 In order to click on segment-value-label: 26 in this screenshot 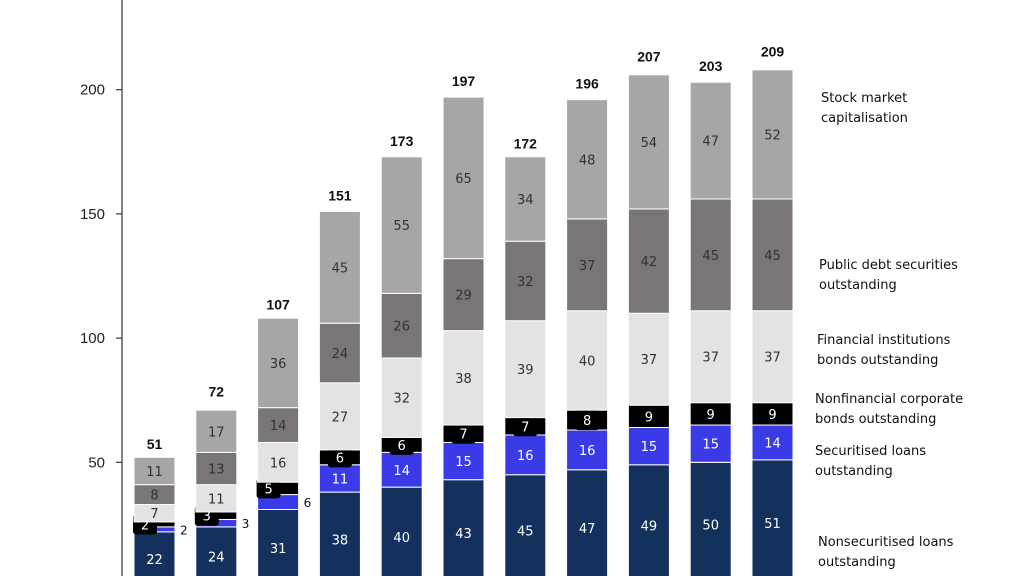, I will do `click(401, 327)`.